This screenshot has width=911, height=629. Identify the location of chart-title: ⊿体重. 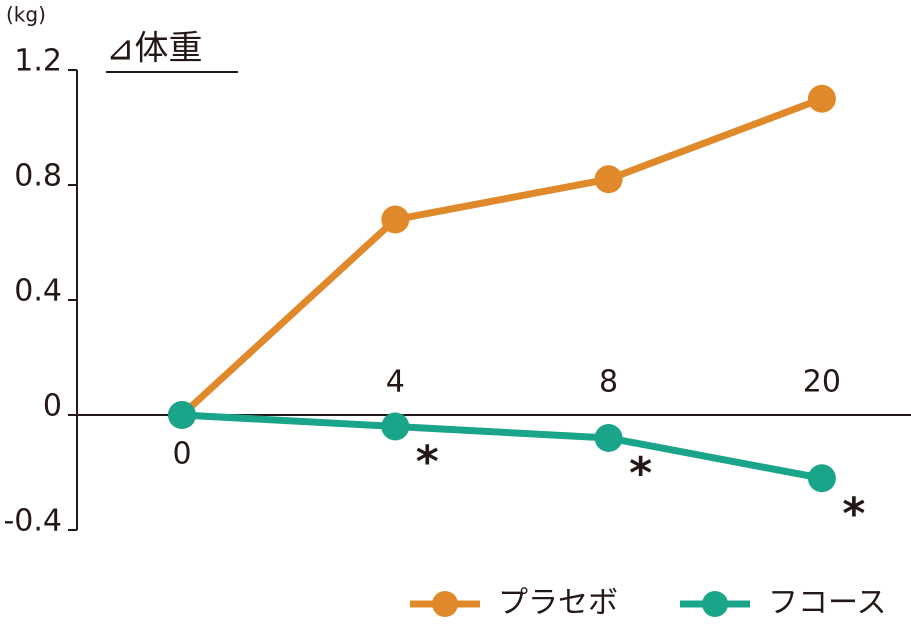
(154, 49).